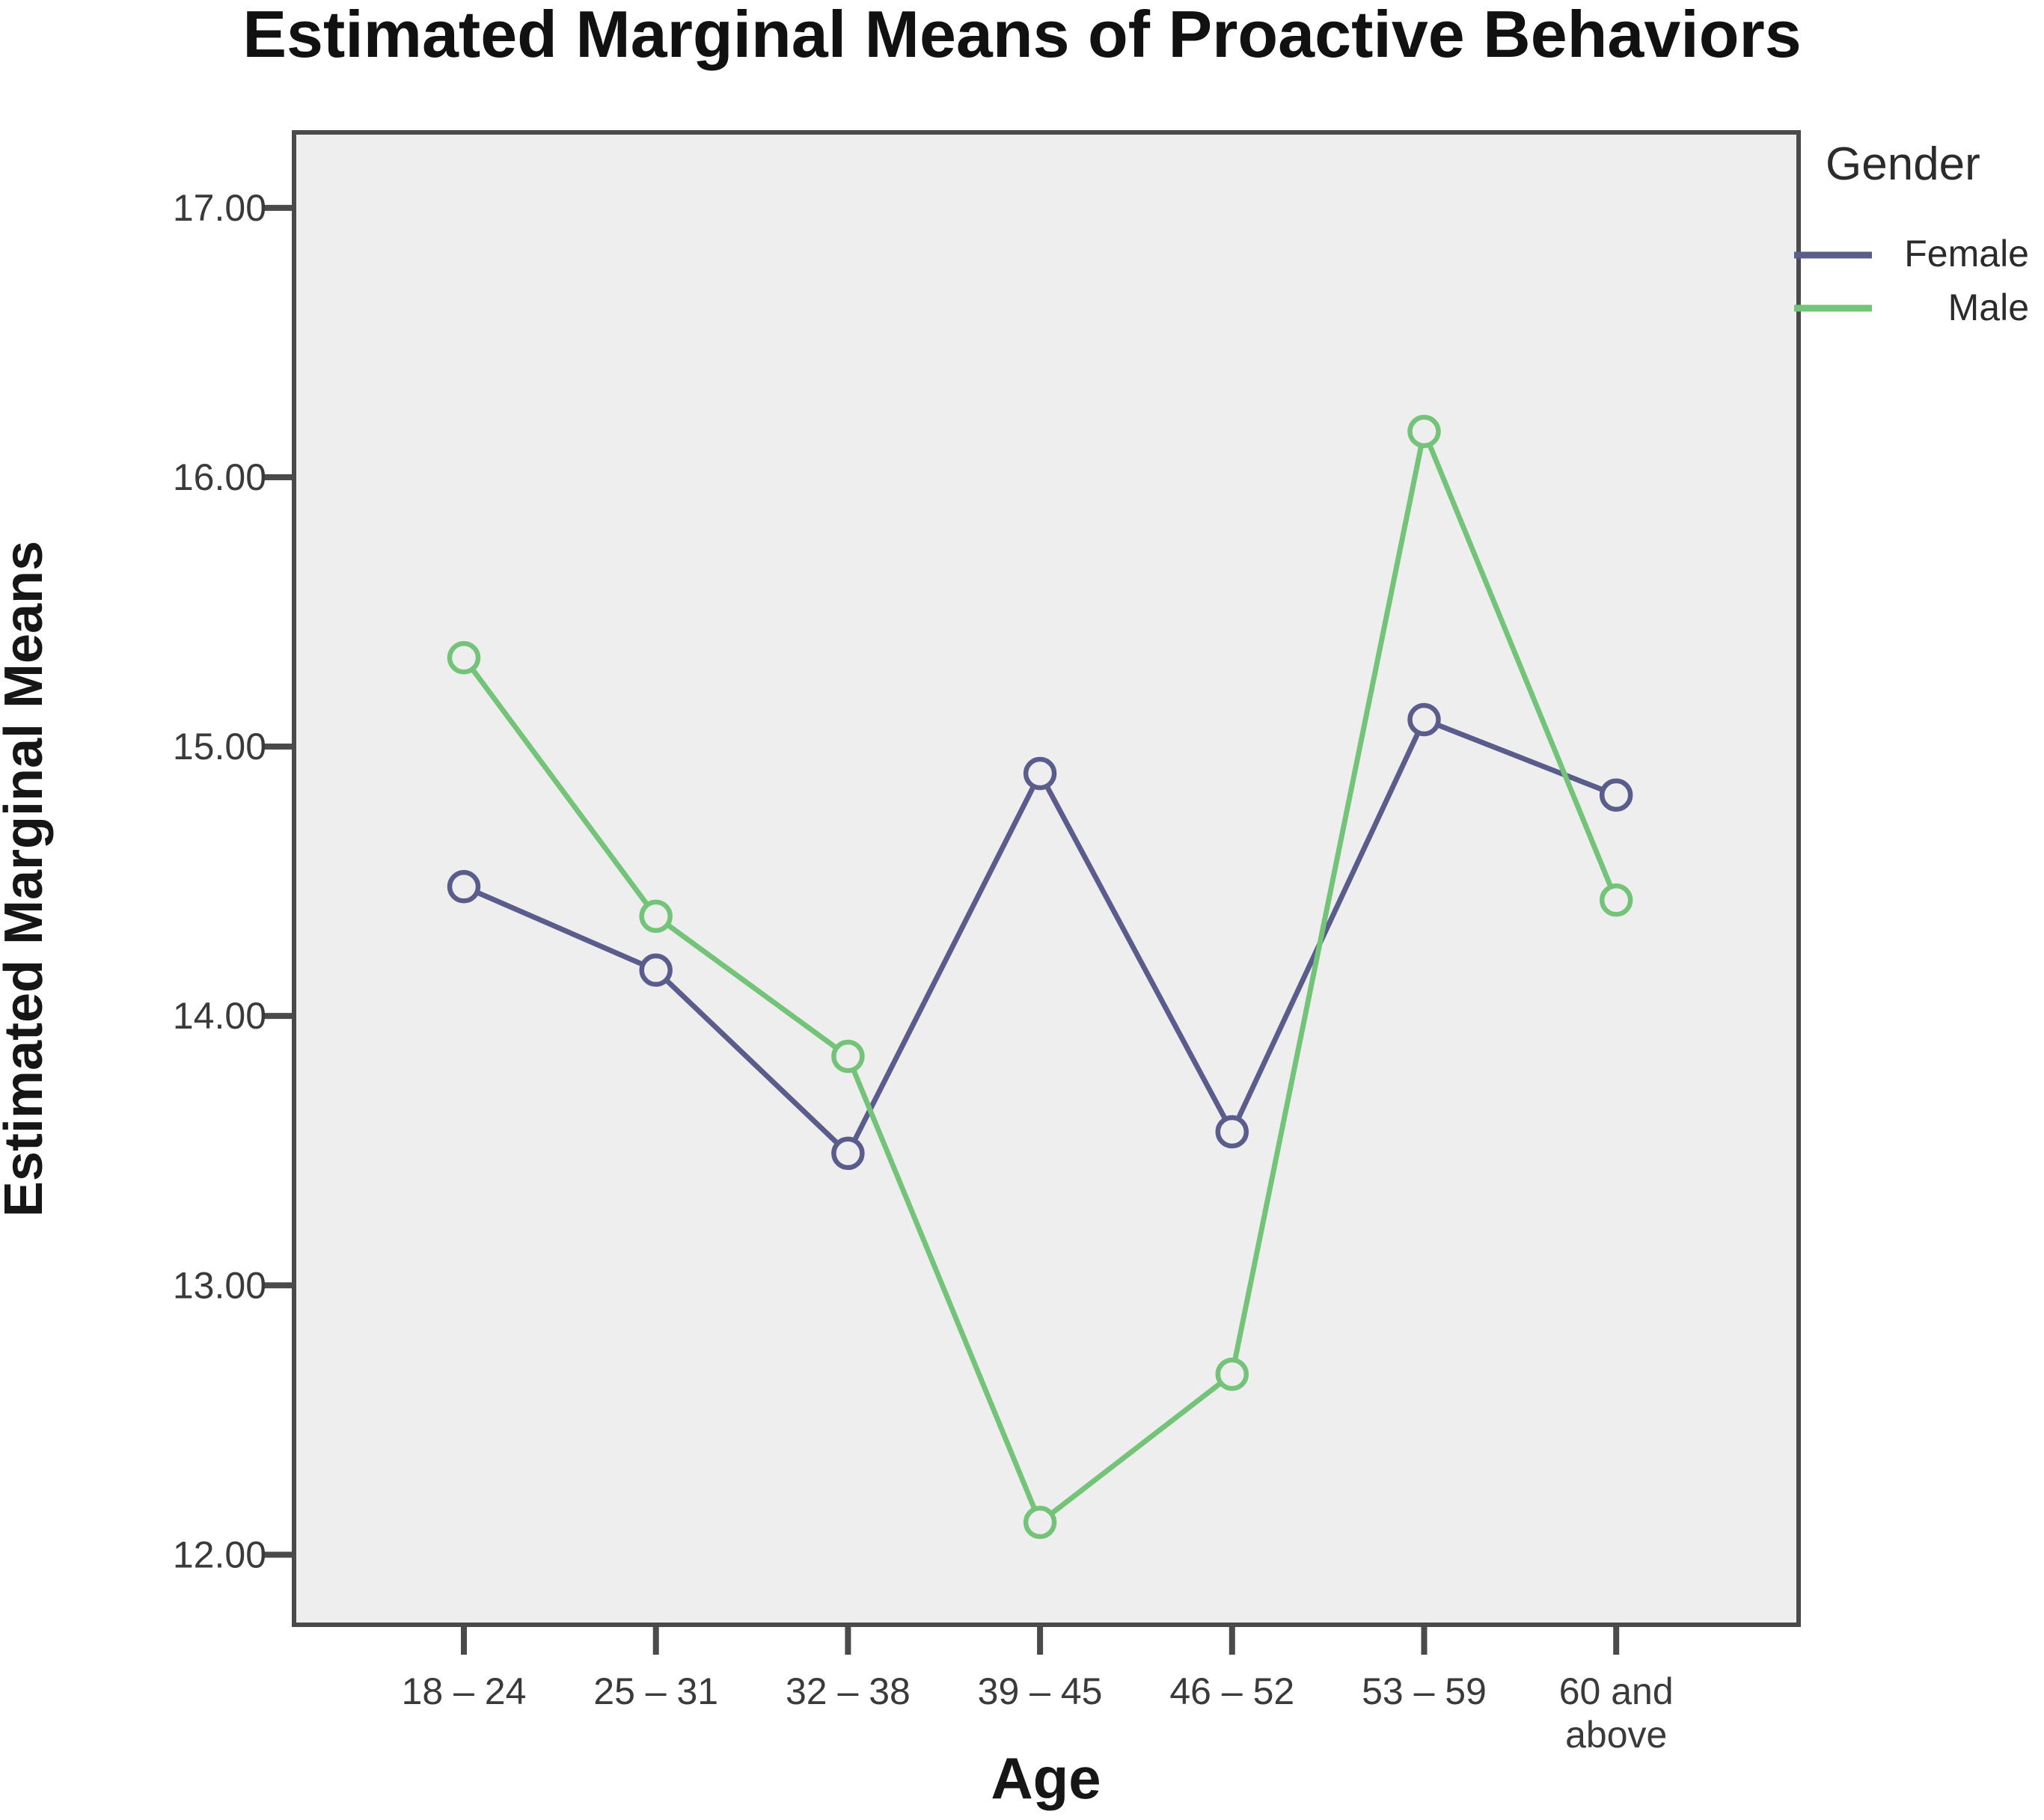 The height and width of the screenshot is (1820, 2044). What do you see at coordinates (27, 879) in the screenshot?
I see `y-axis-label: Estimated Marginal Means` at bounding box center [27, 879].